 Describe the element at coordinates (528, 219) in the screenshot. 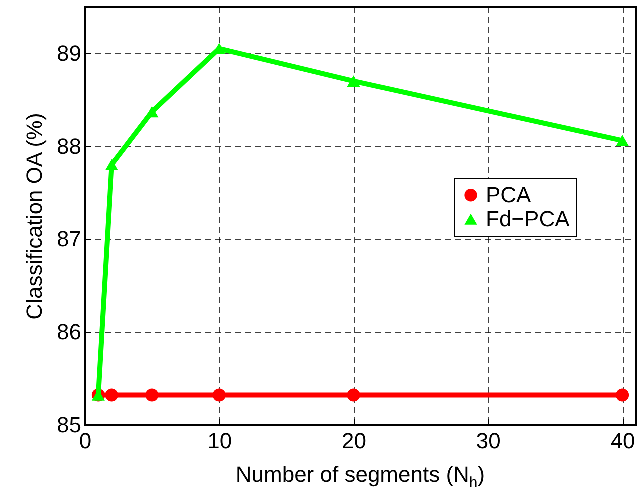

I see `legend-label: Fd−PCA` at that location.